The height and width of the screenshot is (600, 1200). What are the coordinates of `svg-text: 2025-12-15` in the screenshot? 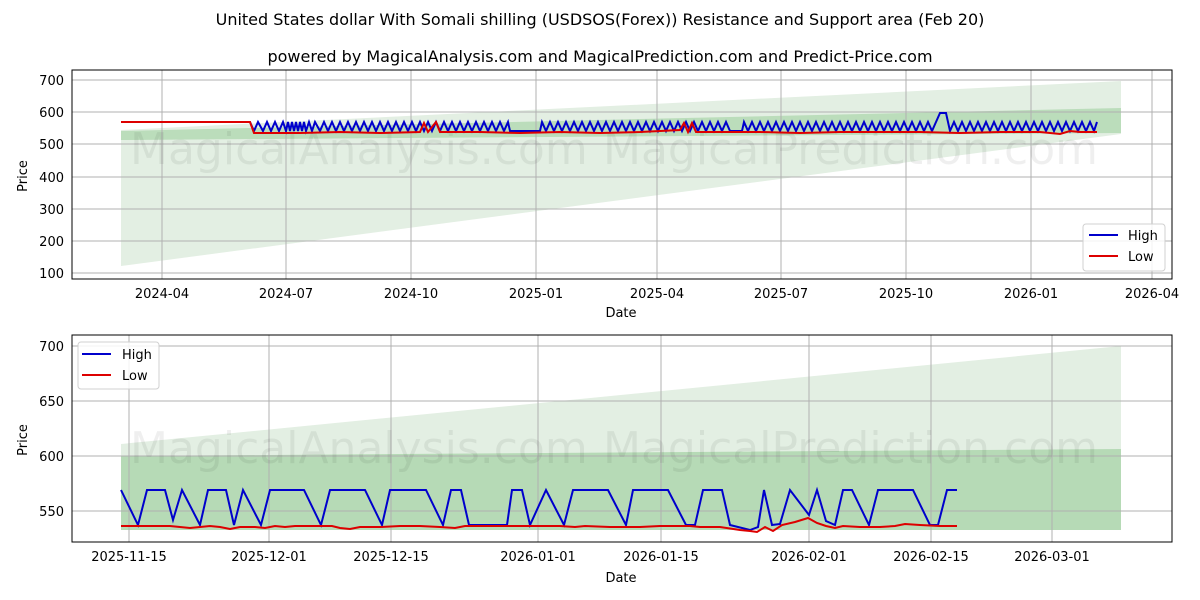 It's located at (391, 557).